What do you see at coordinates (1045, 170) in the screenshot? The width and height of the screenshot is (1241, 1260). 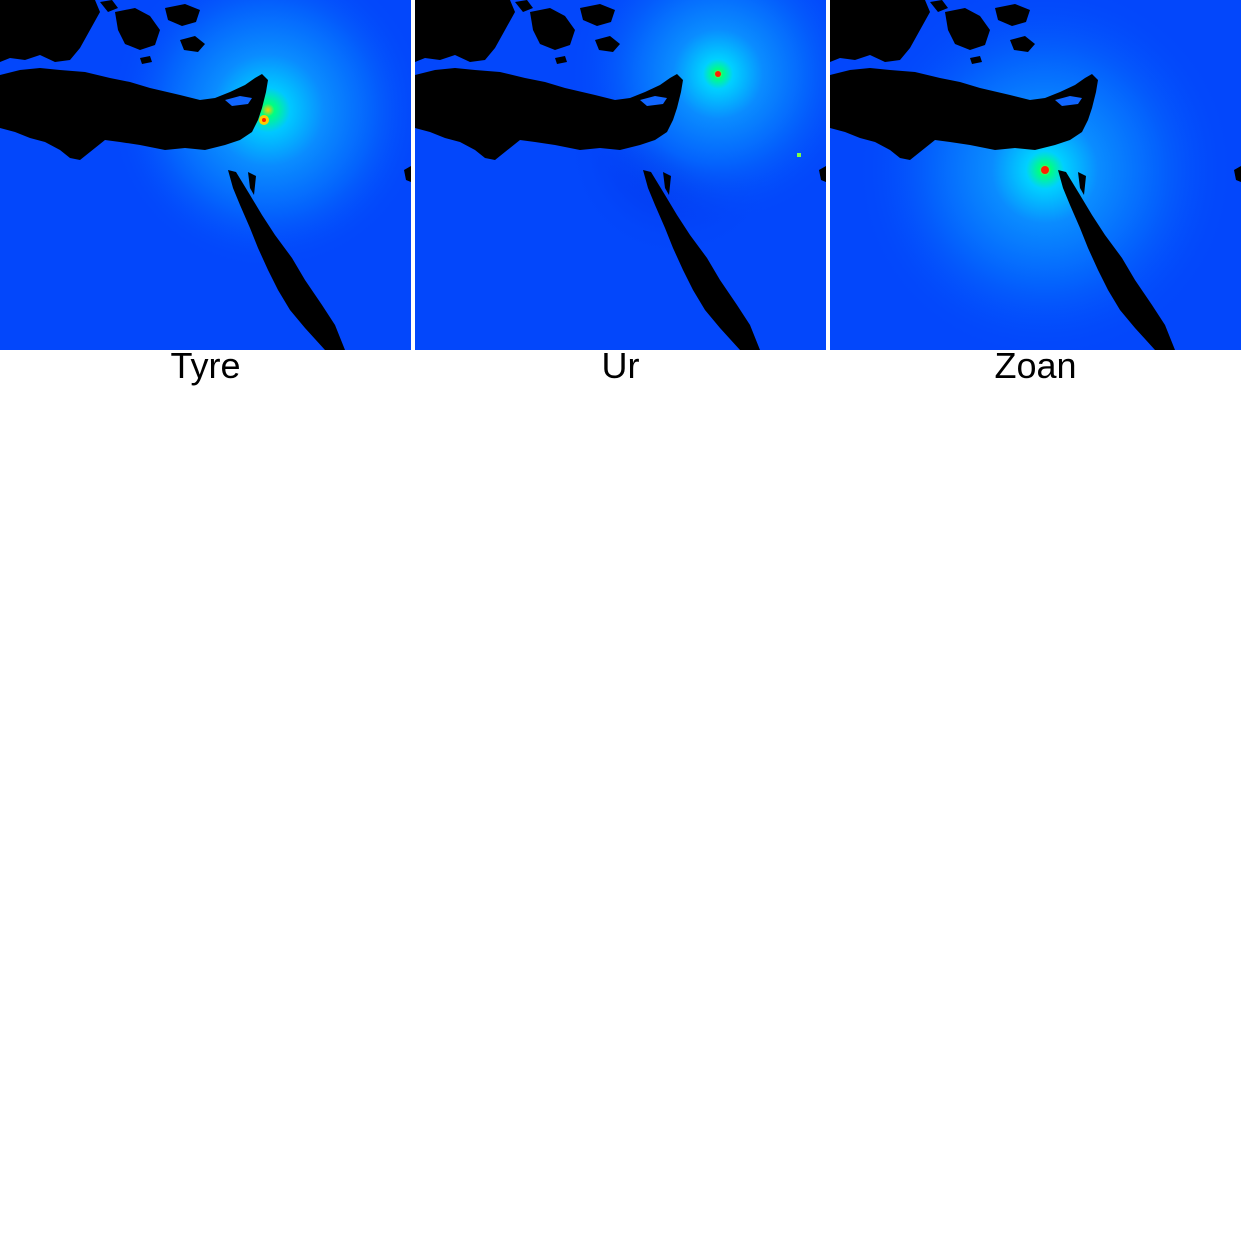 I see `hotspot-zoan` at bounding box center [1045, 170].